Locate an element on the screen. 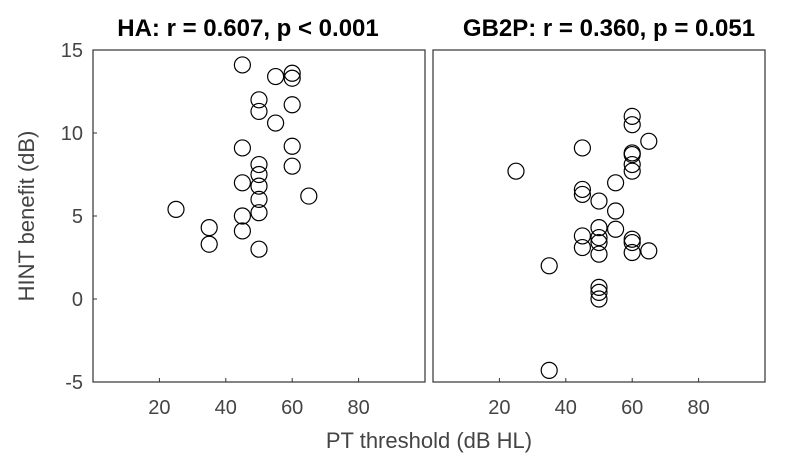 The height and width of the screenshot is (462, 786). panel-gb2p-x-tick-label: 20 is located at coordinates (499, 408).